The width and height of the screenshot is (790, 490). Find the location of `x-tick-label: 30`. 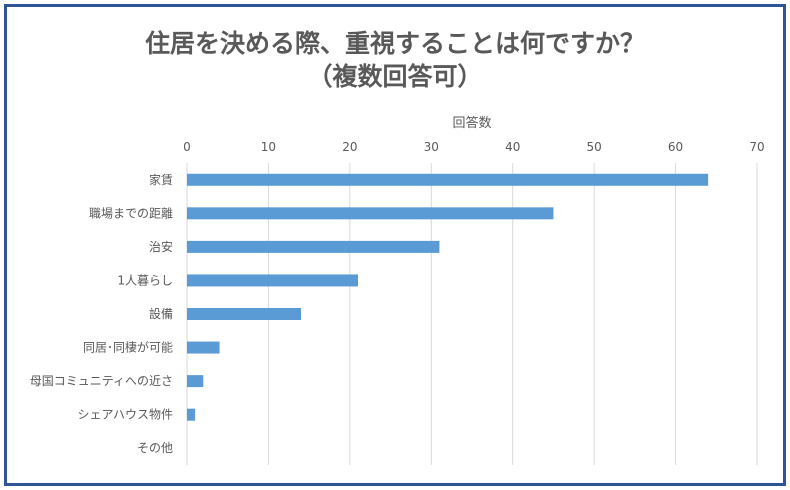

x-tick-label: 30 is located at coordinates (431, 147).